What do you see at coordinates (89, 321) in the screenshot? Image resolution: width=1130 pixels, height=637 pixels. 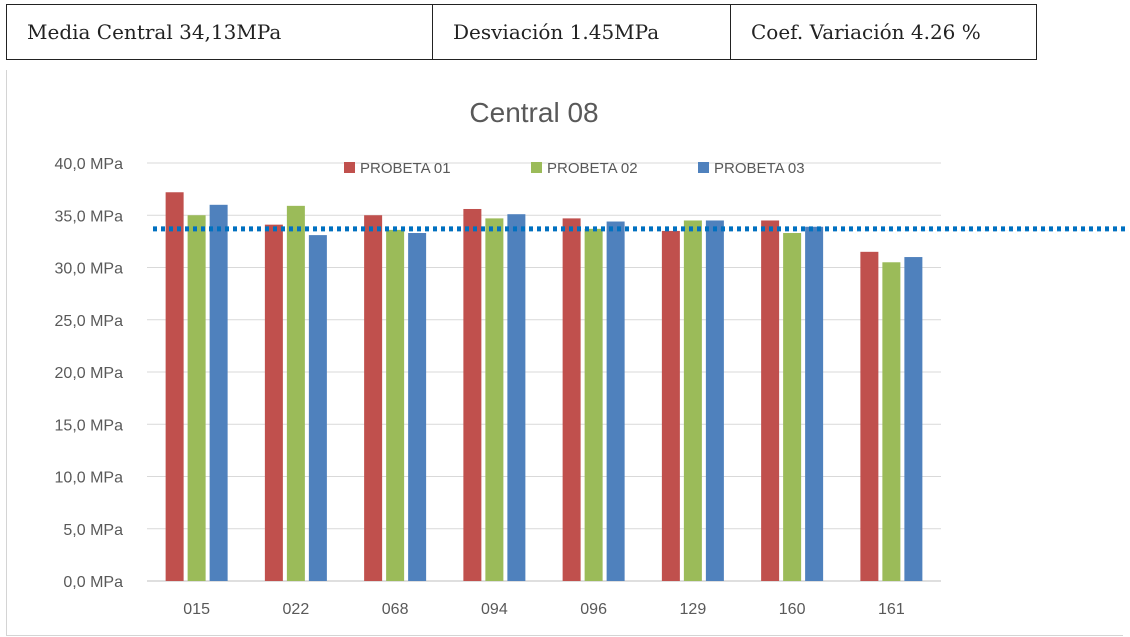 I see `y-tick-label: 25,0 MPa` at bounding box center [89, 321].